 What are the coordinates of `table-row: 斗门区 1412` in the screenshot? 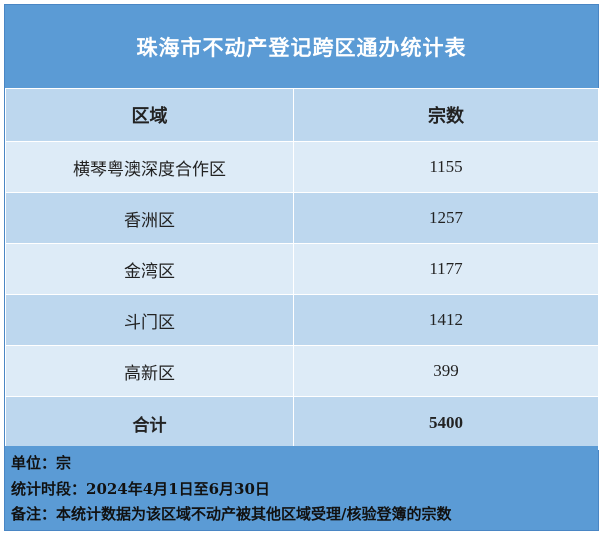 It's located at (302, 320).